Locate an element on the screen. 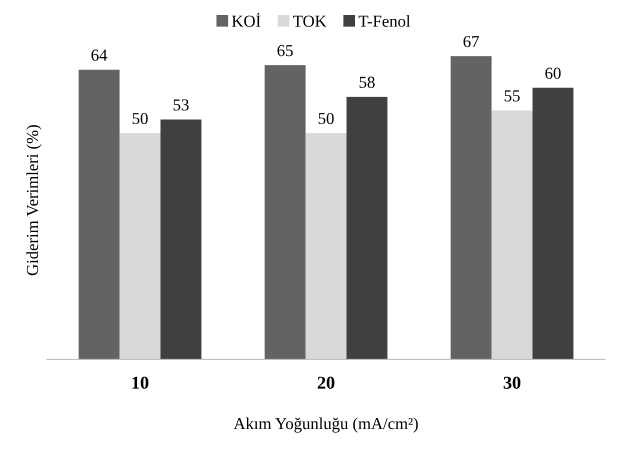  data-label: 55 is located at coordinates (512, 96).